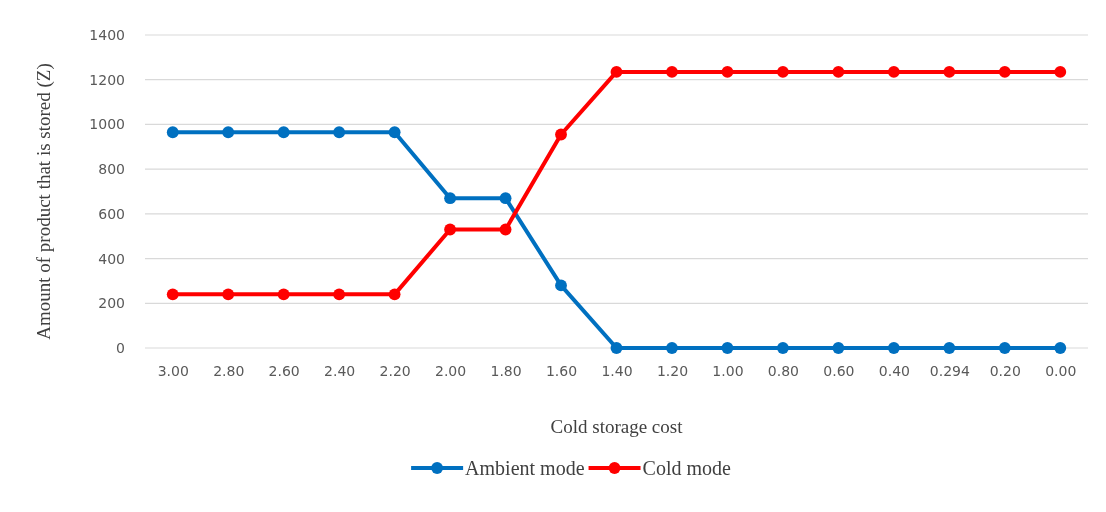  Describe the element at coordinates (120, 347) in the screenshot. I see `y-tick-label: 0` at that location.